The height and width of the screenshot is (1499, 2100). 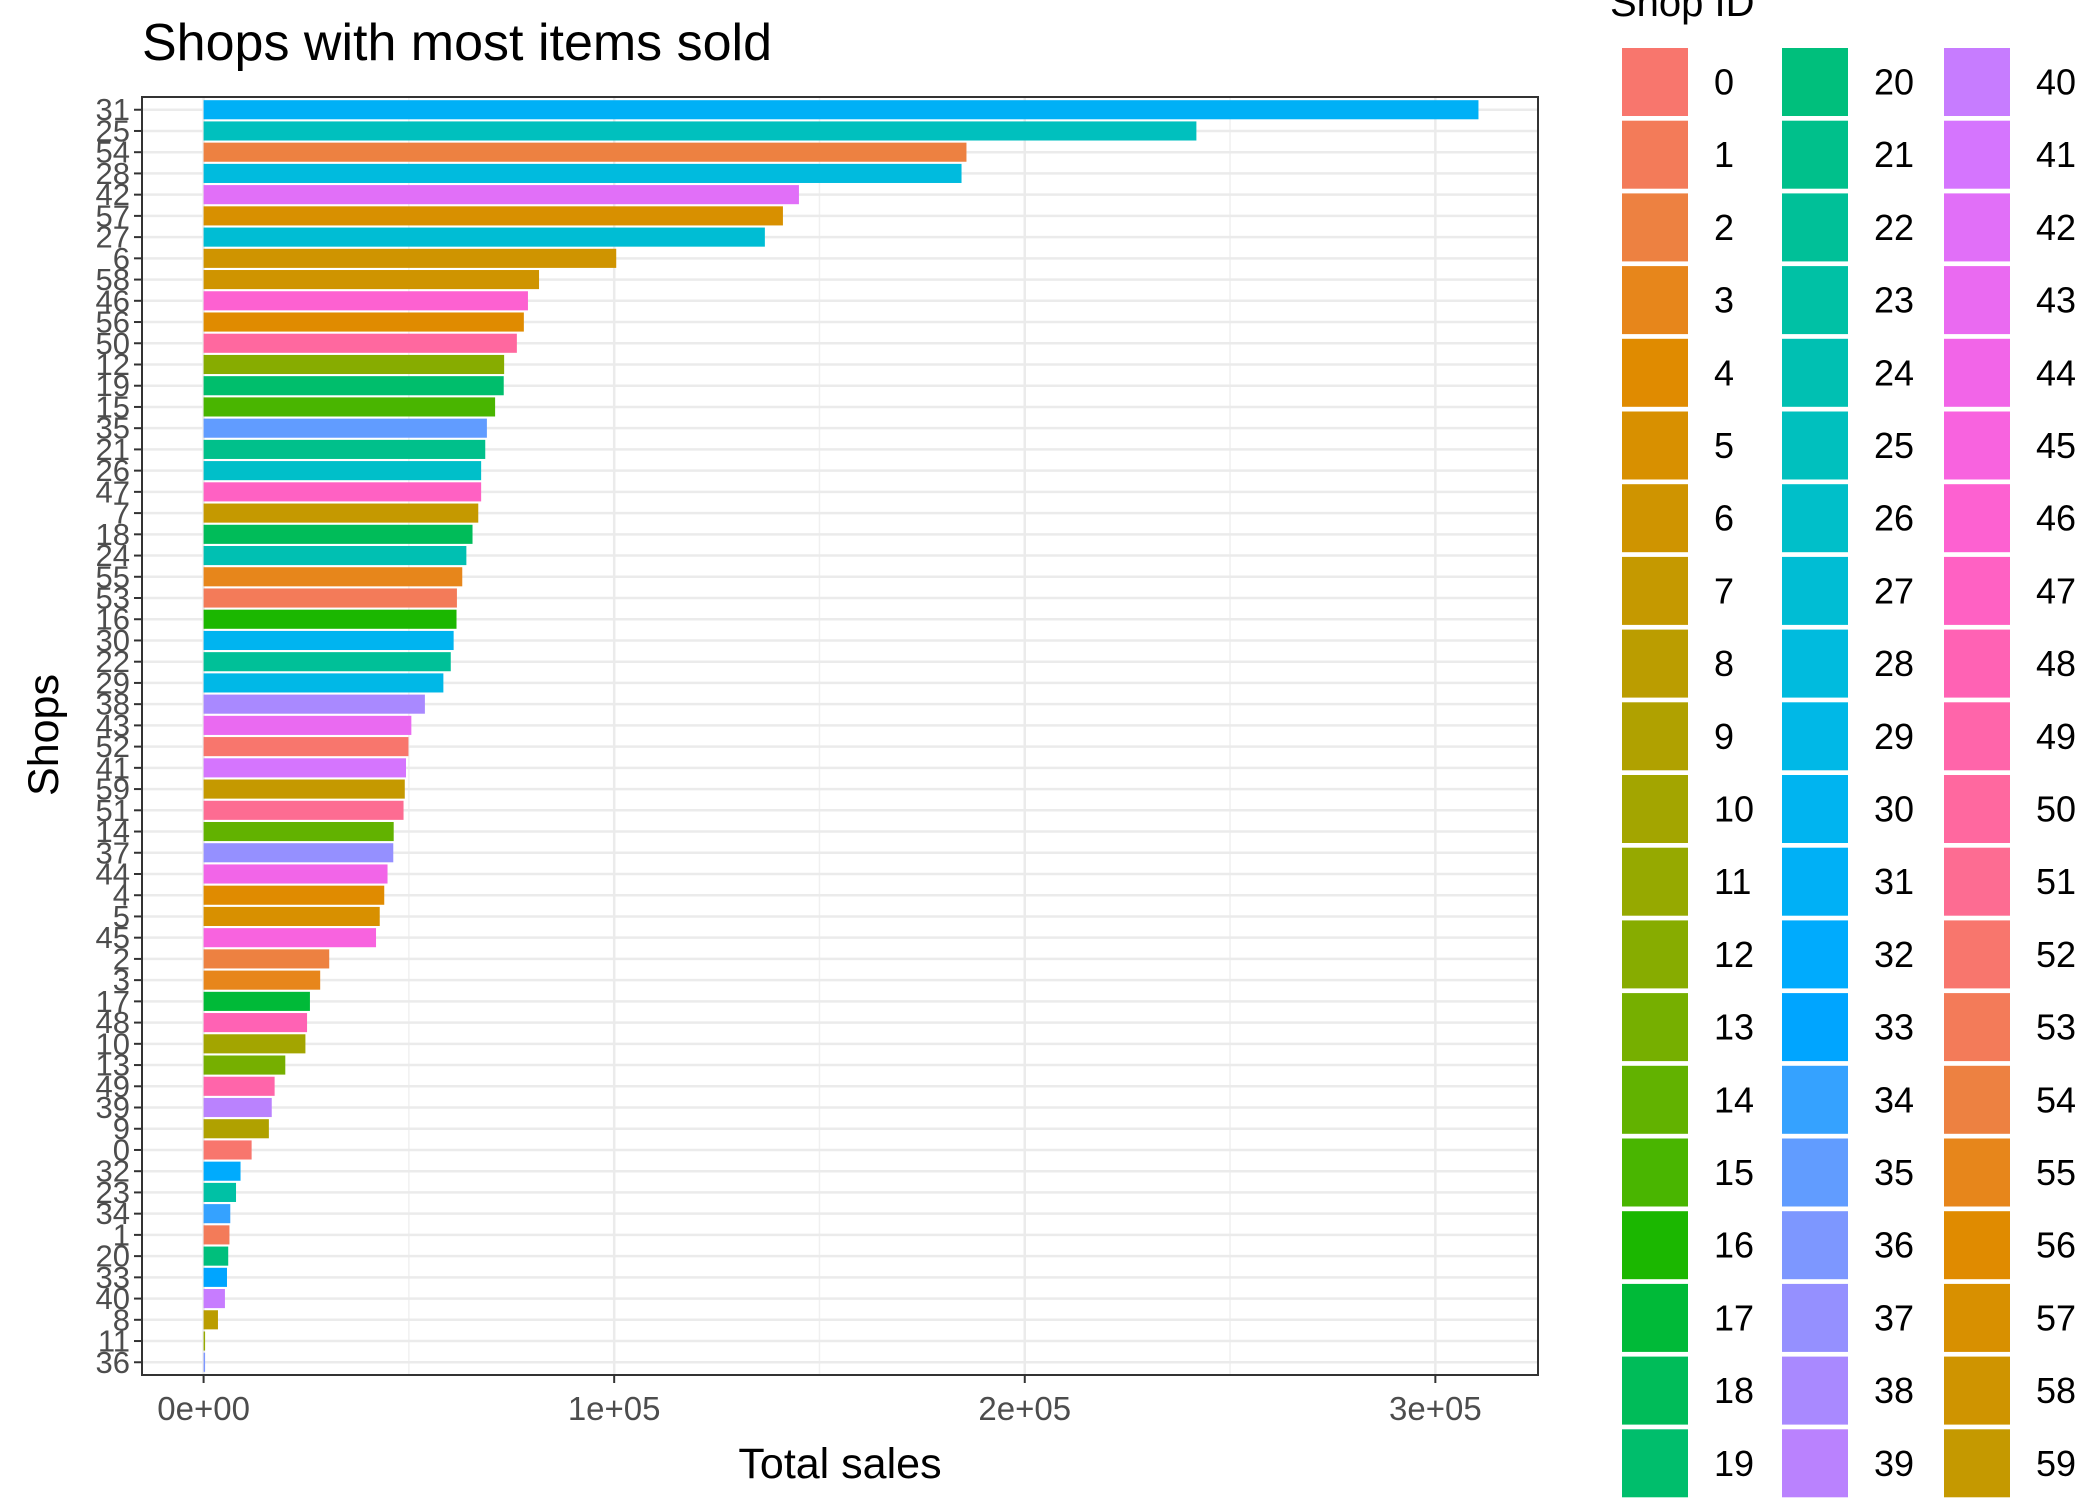 What do you see at coordinates (1894, 736) in the screenshot?
I see `legend-label-shop-29: 29` at bounding box center [1894, 736].